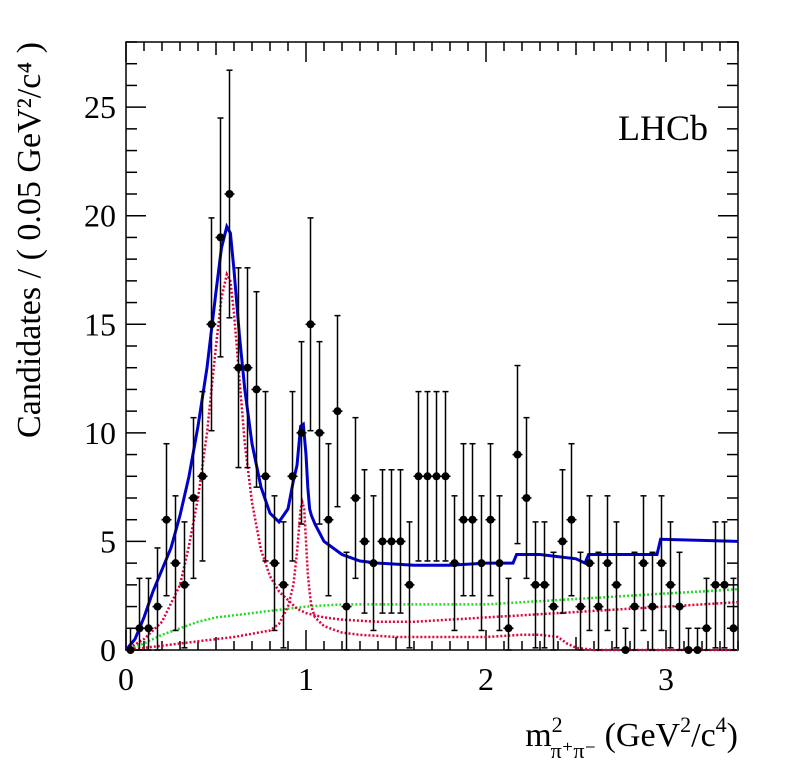 Image resolution: width=798 pixels, height=776 pixels. Describe the element at coordinates (100, 324) in the screenshot. I see `y-tick-label: 15` at that location.